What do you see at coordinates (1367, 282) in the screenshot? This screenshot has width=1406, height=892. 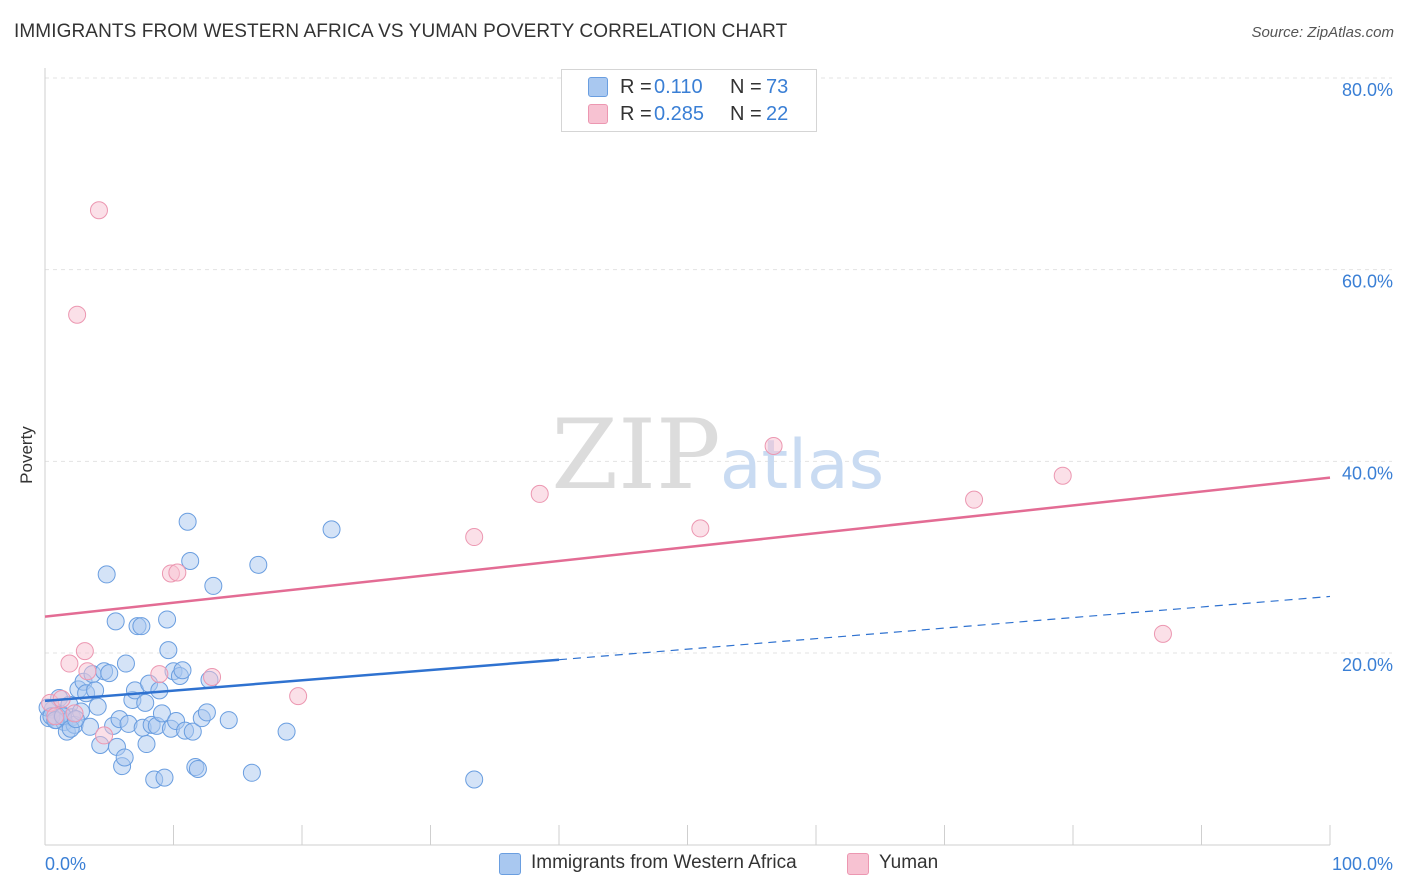 I see `y-tick-label: 60.0%` at bounding box center [1367, 282].